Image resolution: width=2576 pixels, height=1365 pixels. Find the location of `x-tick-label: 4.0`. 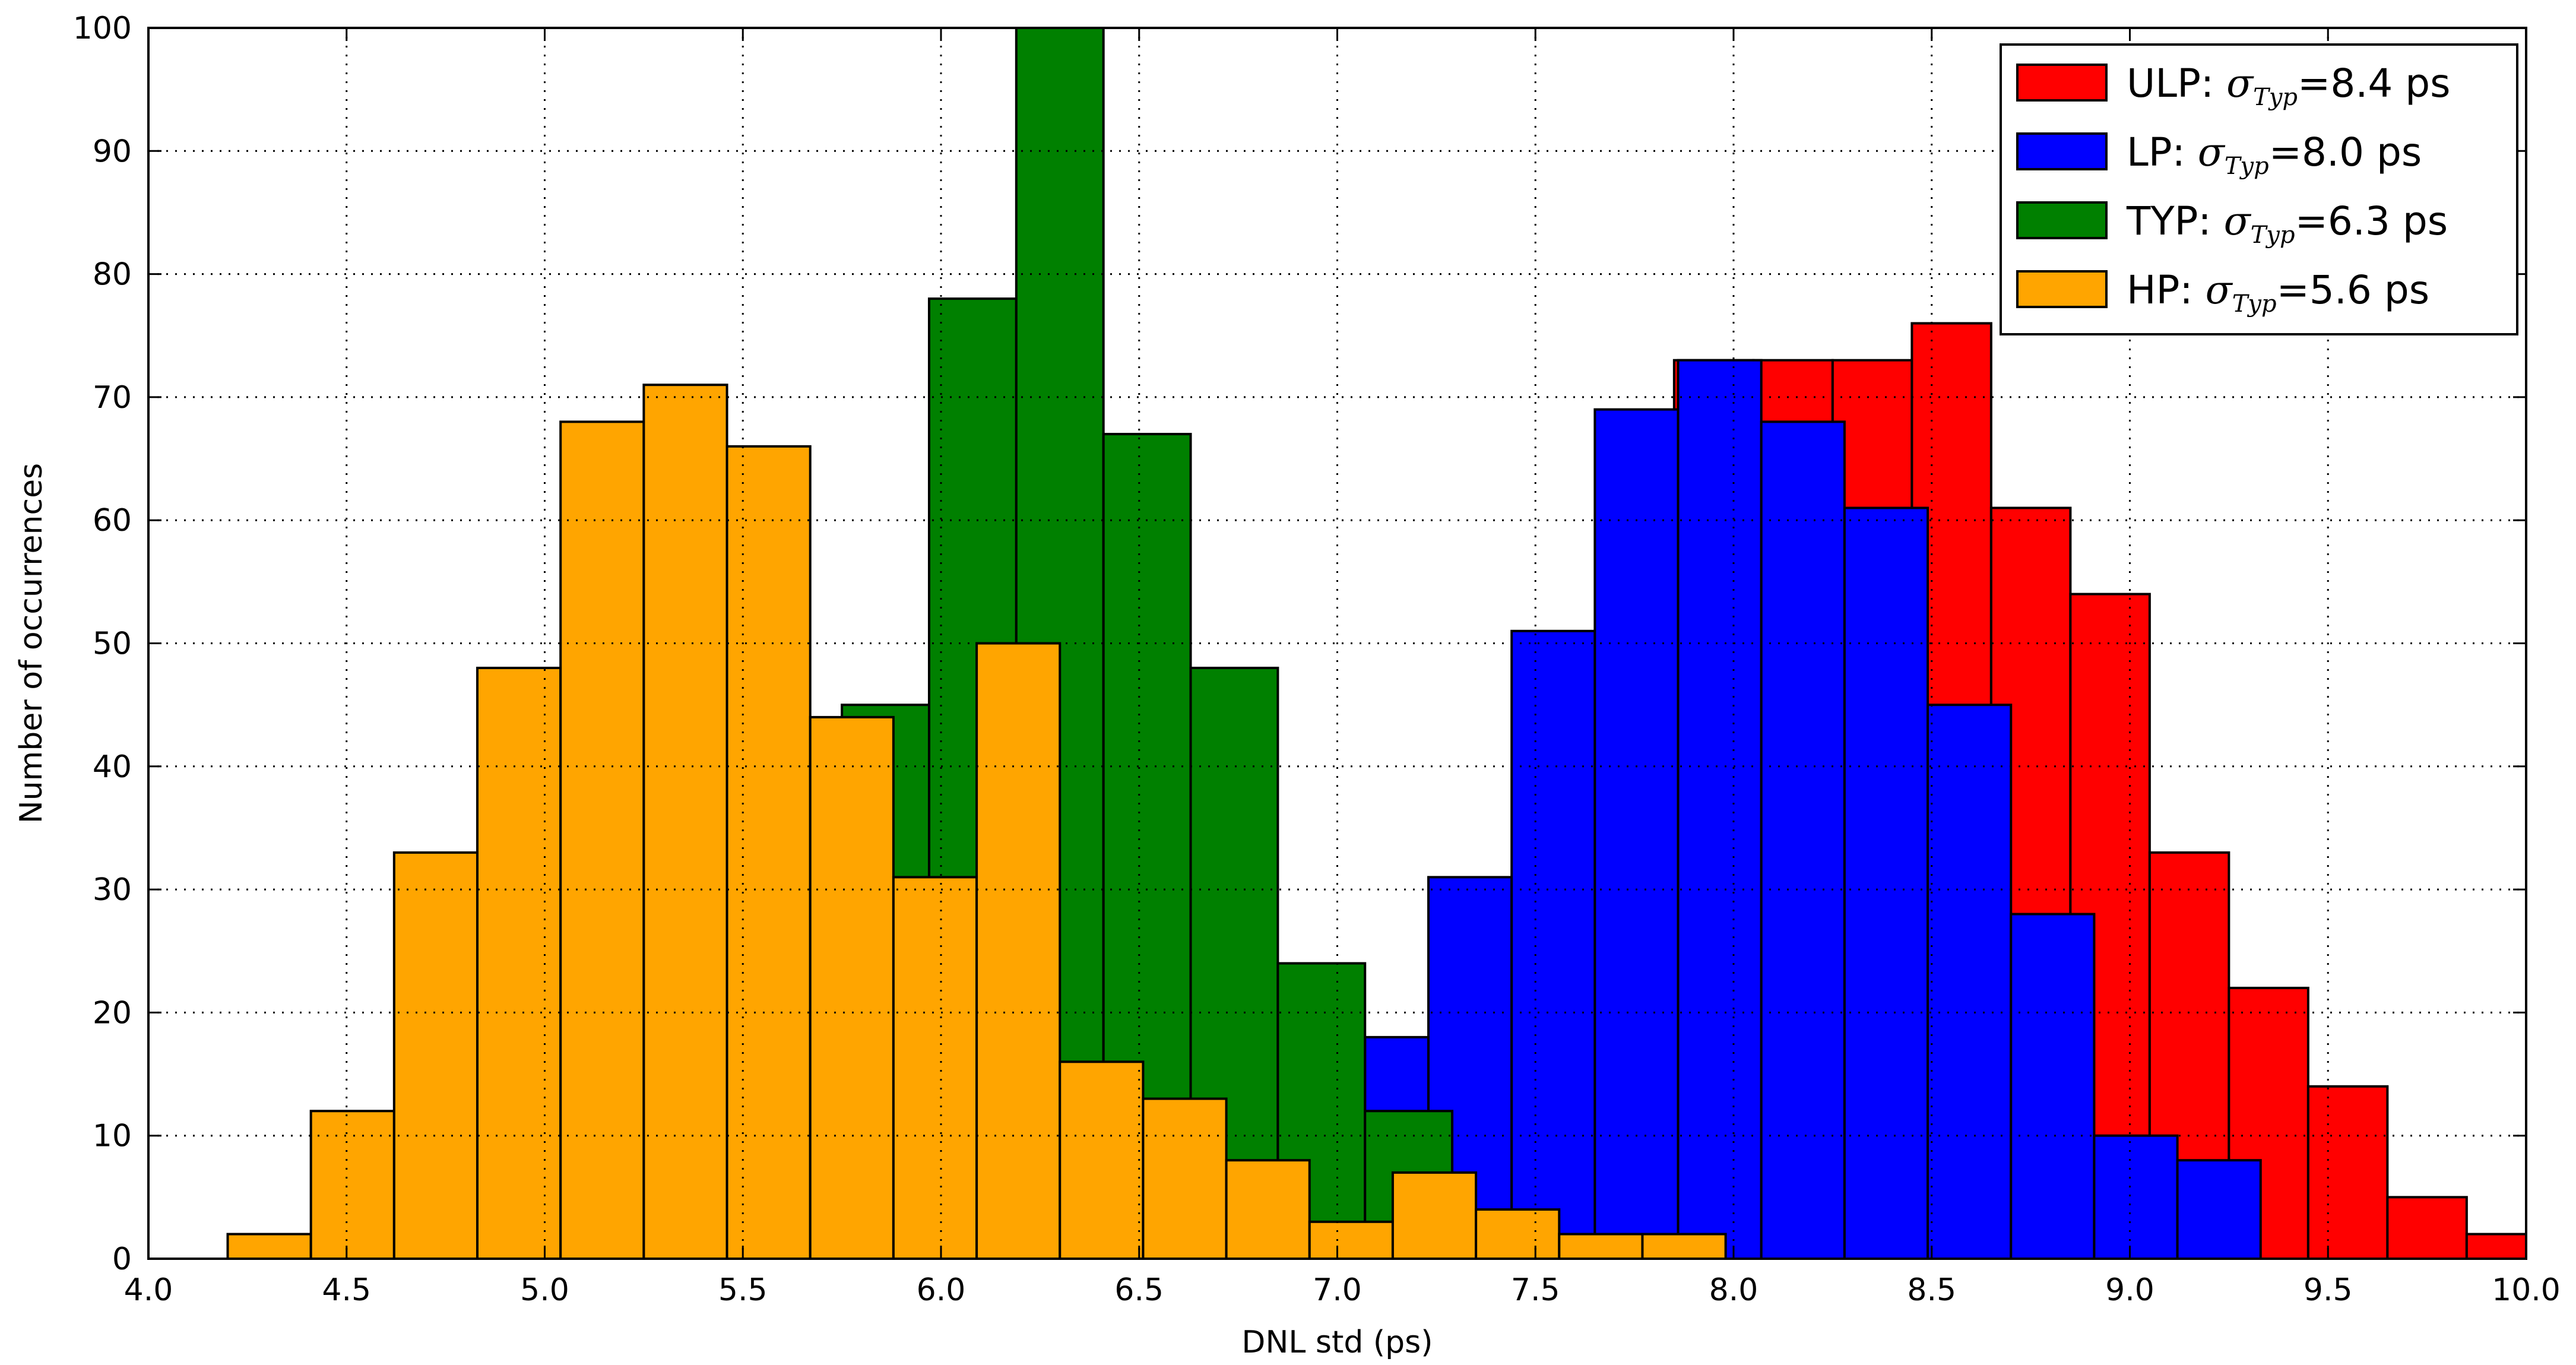

x-tick-label: 4.0 is located at coordinates (148, 1290).